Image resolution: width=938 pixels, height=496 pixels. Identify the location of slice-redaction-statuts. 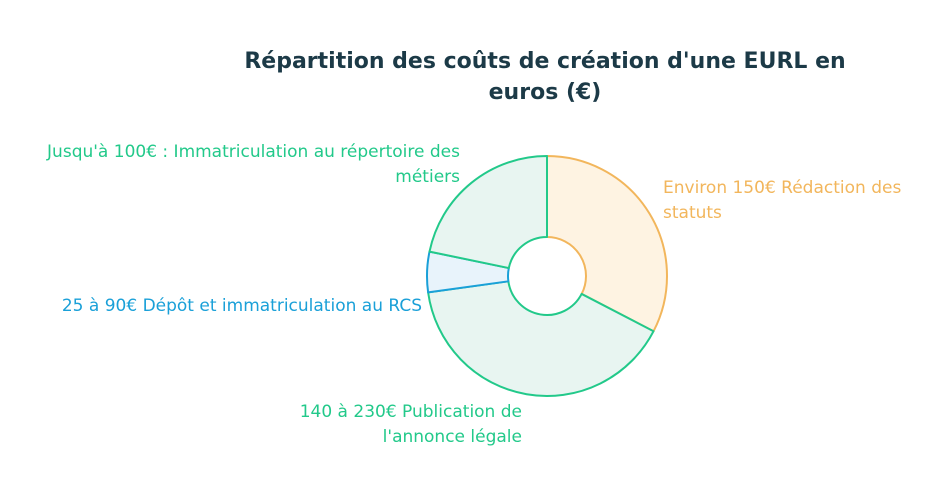
(607, 244).